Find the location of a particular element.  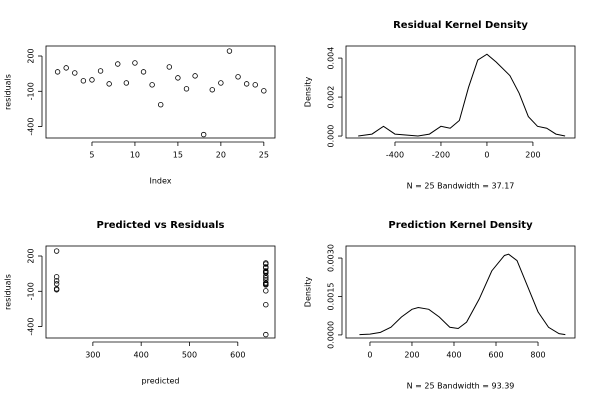

x-tick-label: 10 is located at coordinates (135, 155).